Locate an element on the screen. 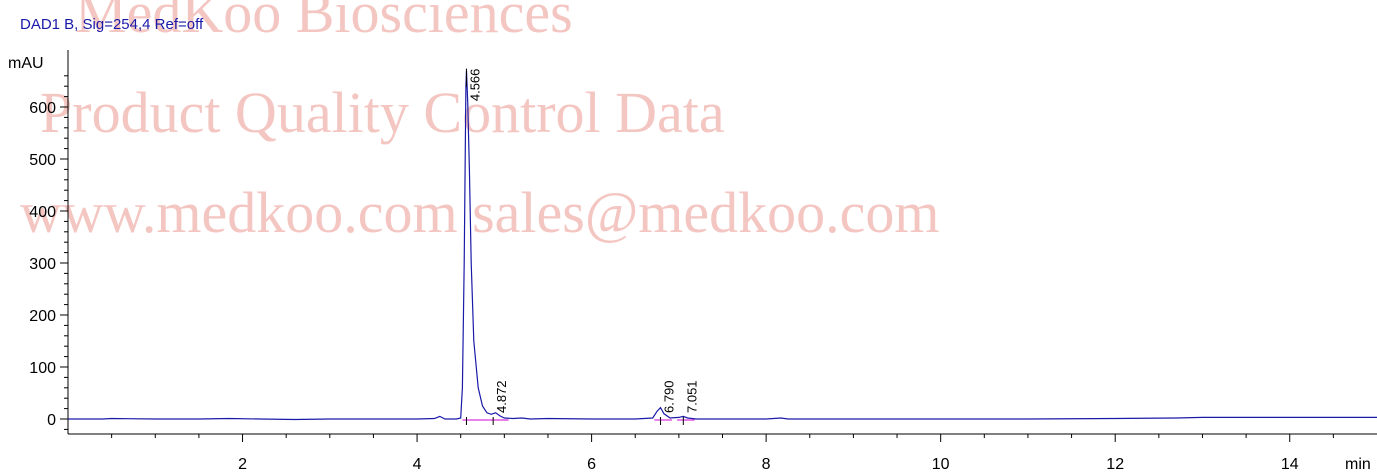 The width and height of the screenshot is (1377, 473). signal-title: DAD1 B, Sig=254,4 Ref=off is located at coordinates (112, 24).